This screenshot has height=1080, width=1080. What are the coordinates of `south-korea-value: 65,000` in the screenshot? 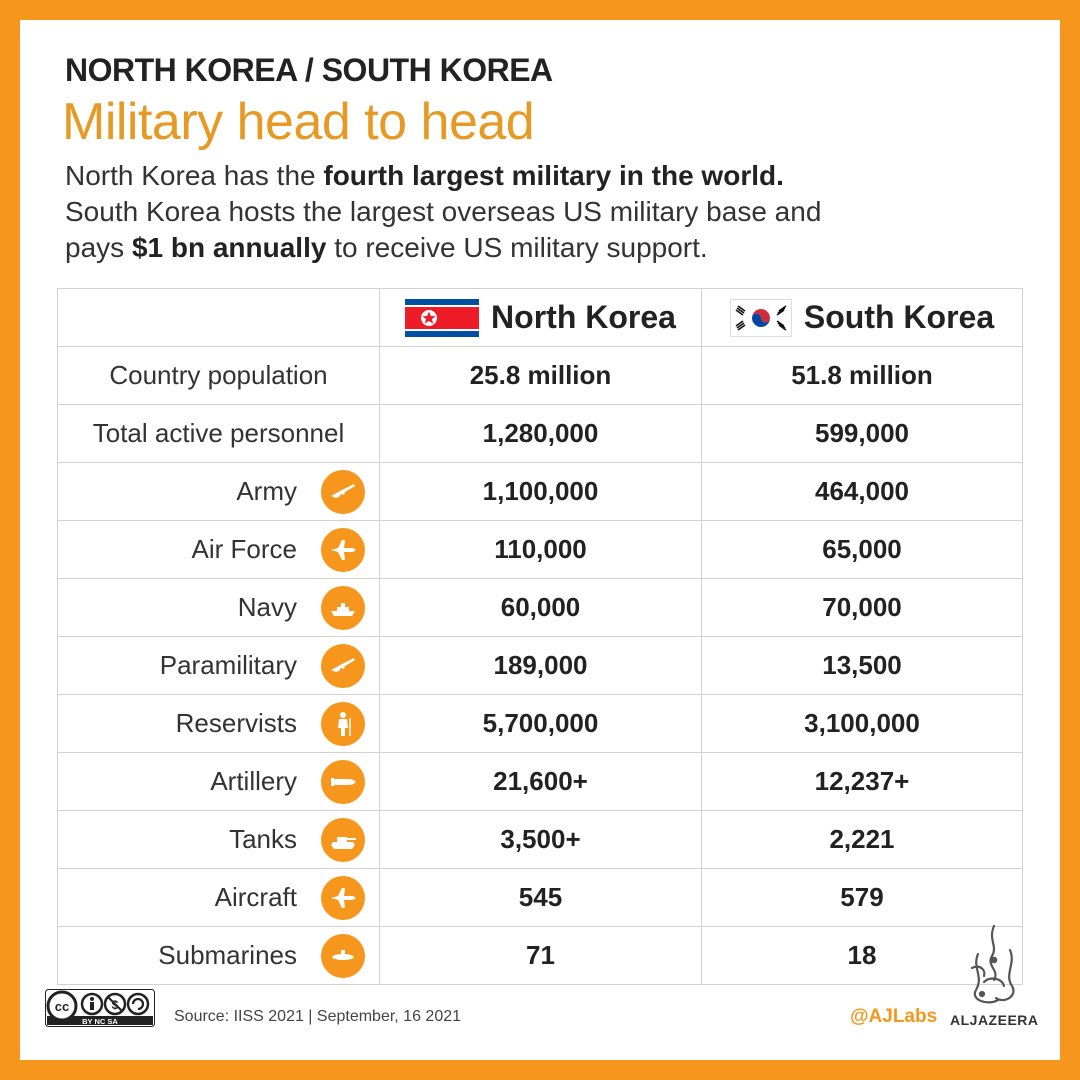 It's located at (862, 549).